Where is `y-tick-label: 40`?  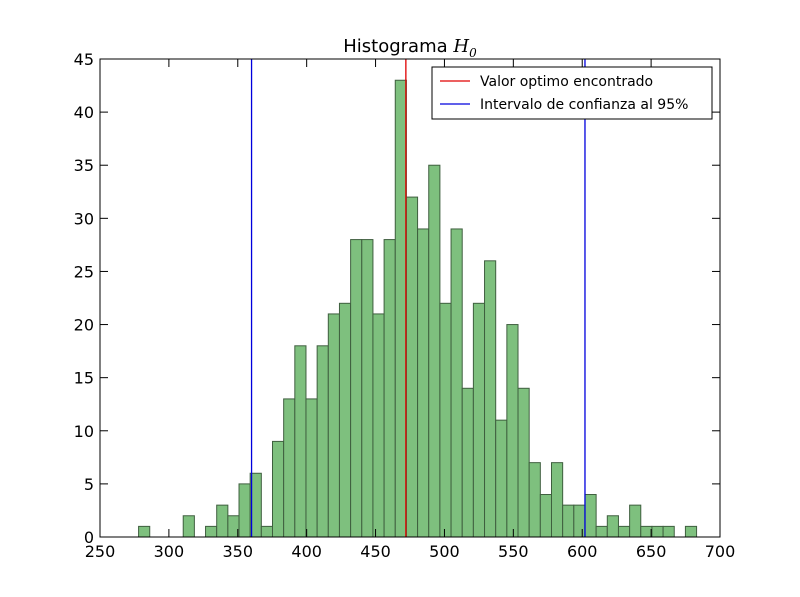 y-tick-label: 40 is located at coordinates (84, 112).